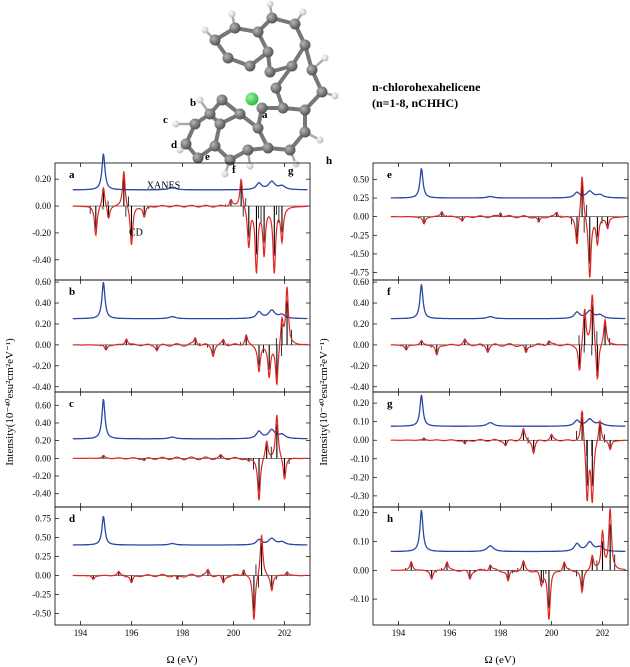 This screenshot has height=667, width=630. I want to click on panel-f: -0.40 -0.20 0.00 0.20 0.40 0.60 f, so click(489, 335).